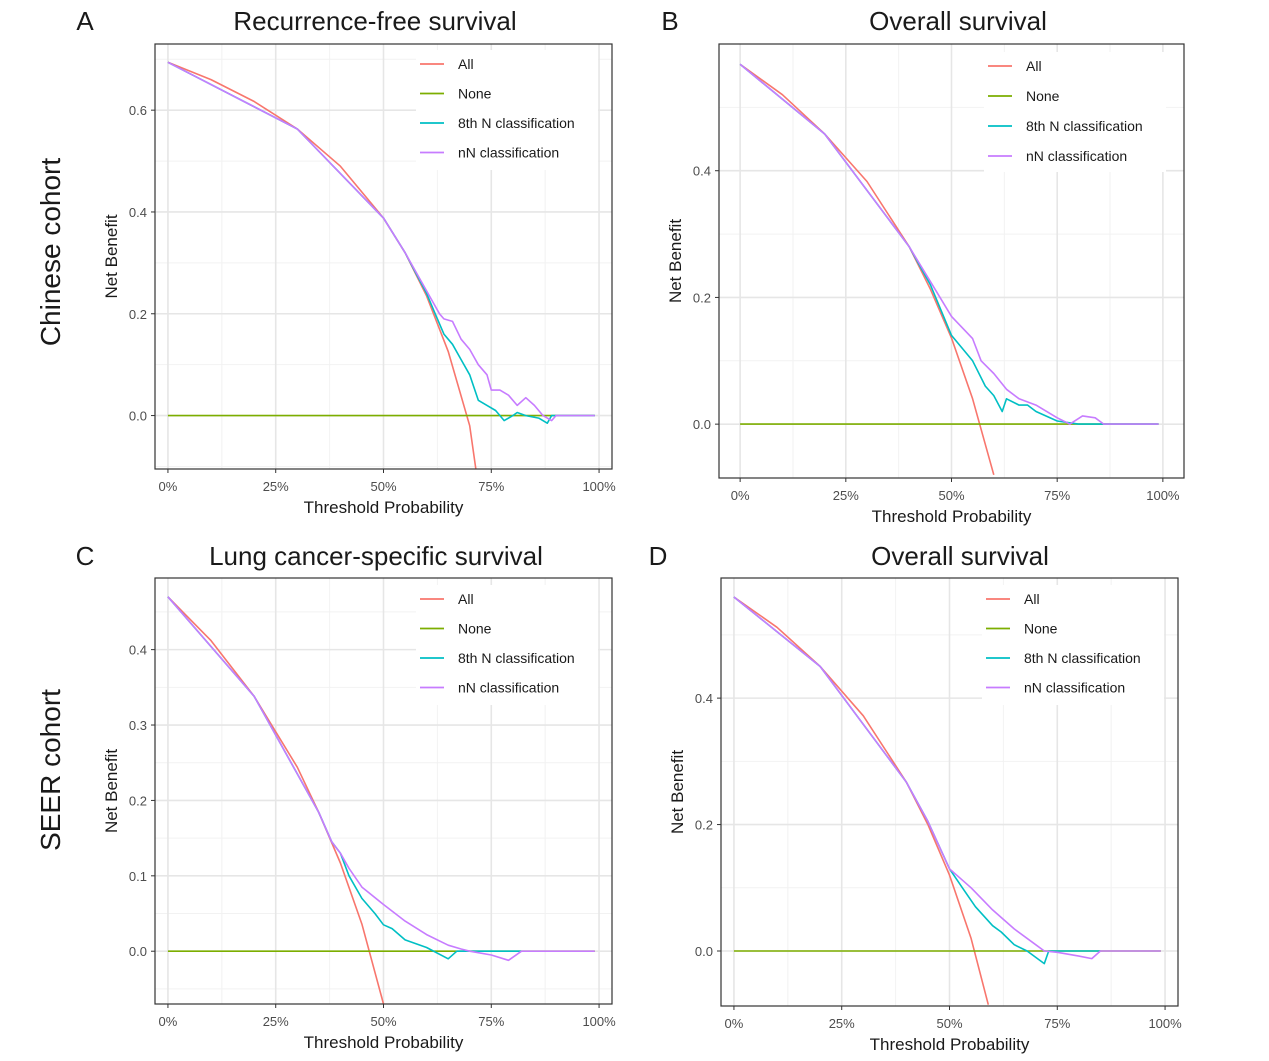  What do you see at coordinates (376, 556) in the screenshot?
I see `chart-title: Lung cancer-specific survival` at bounding box center [376, 556].